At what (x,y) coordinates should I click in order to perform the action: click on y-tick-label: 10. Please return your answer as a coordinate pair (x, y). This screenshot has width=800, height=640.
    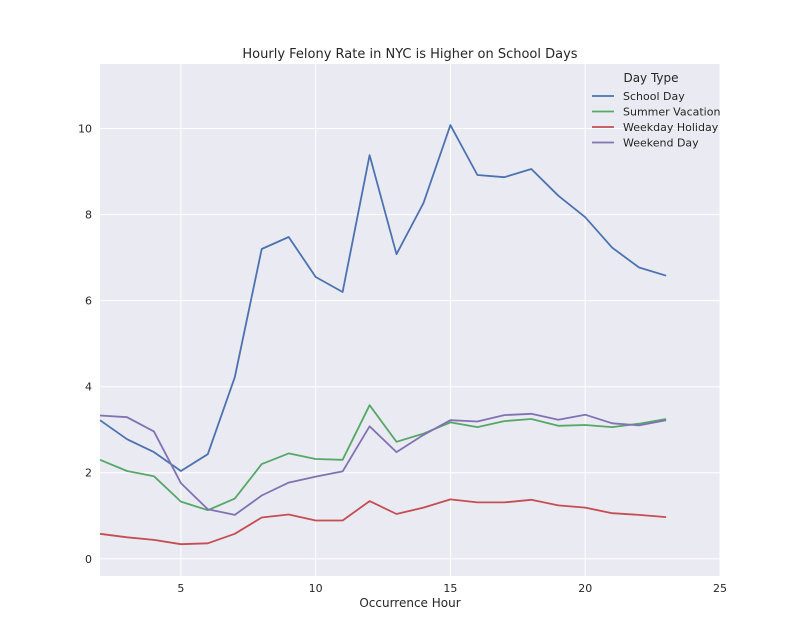
    Looking at the image, I should click on (85, 129).